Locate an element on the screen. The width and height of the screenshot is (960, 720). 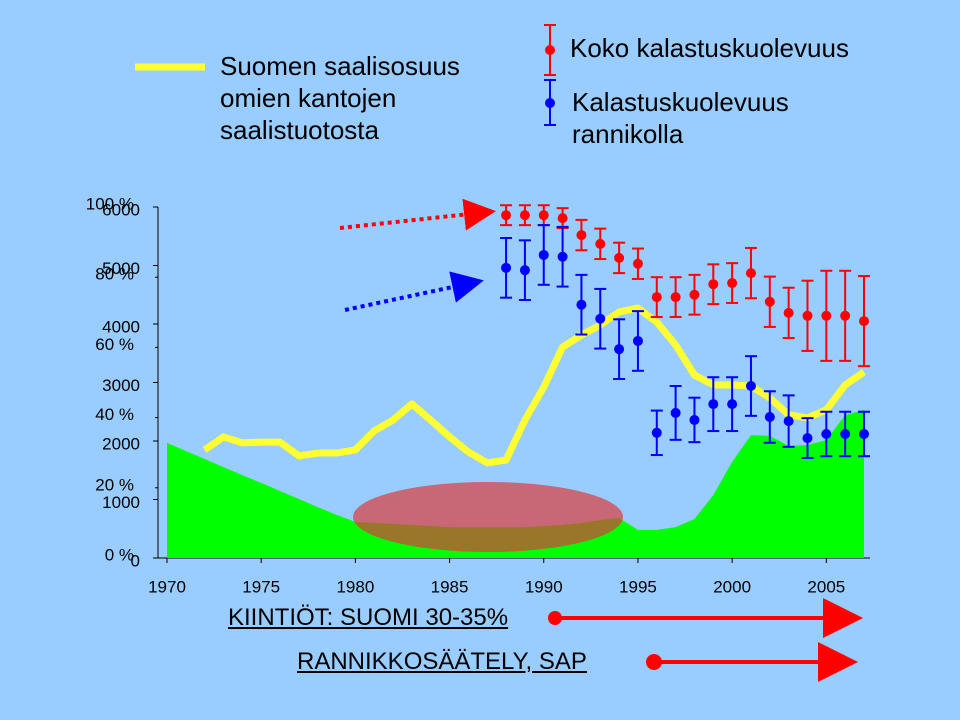
y2-tick-label: 80 % is located at coordinates (114, 274).